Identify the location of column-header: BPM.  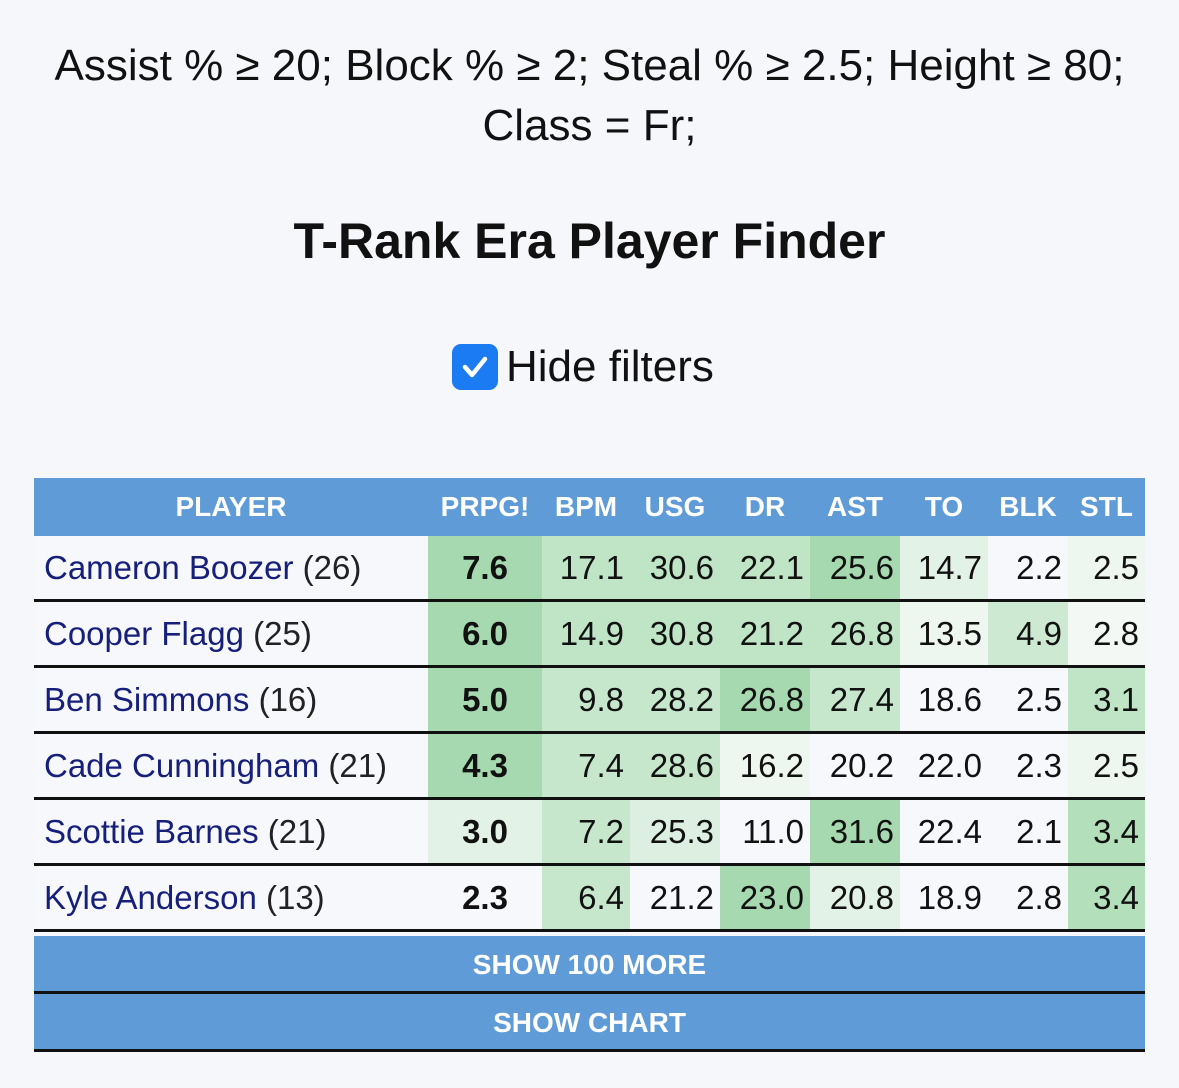
(586, 507).